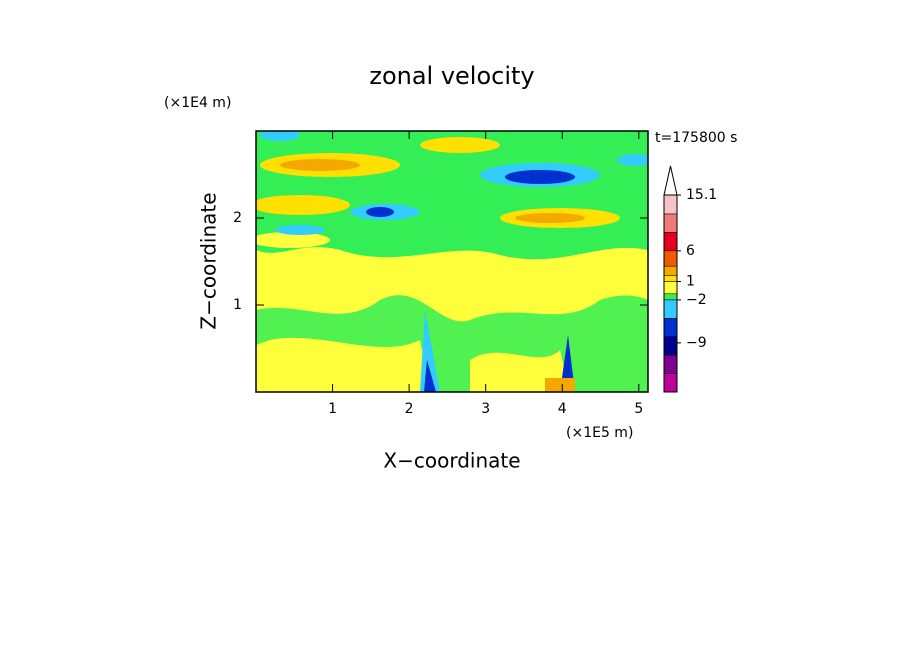  What do you see at coordinates (451, 461) in the screenshot?
I see `x-axis-label: X−coordinate` at bounding box center [451, 461].